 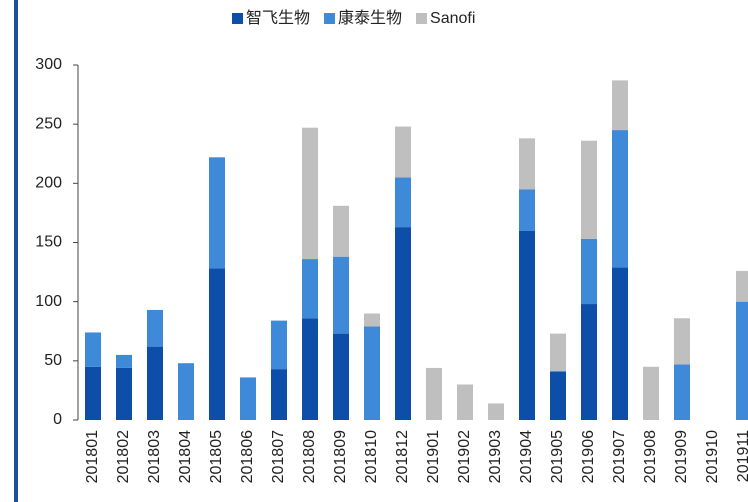 I want to click on x-tick-label: 201906, so click(x=588, y=456).